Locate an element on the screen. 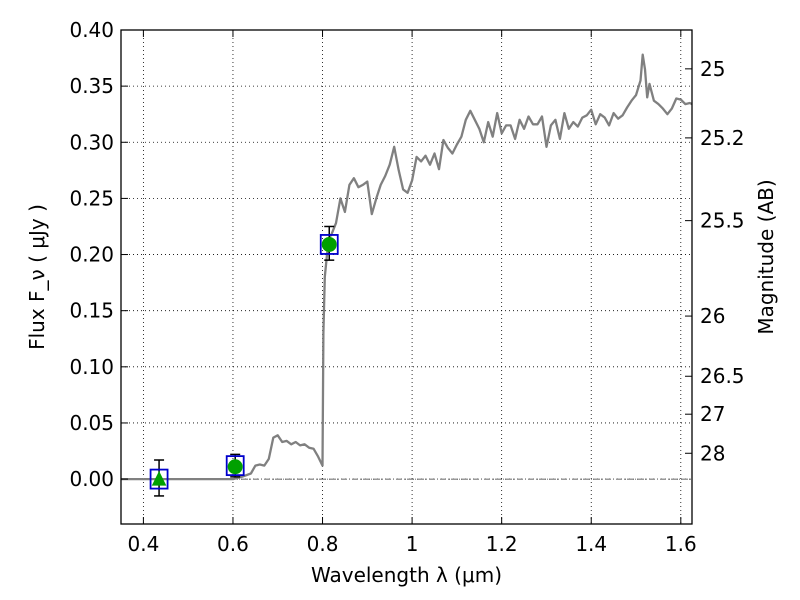 This screenshot has width=800, height=600. y-tick-label: 0.25 is located at coordinates (91, 198).